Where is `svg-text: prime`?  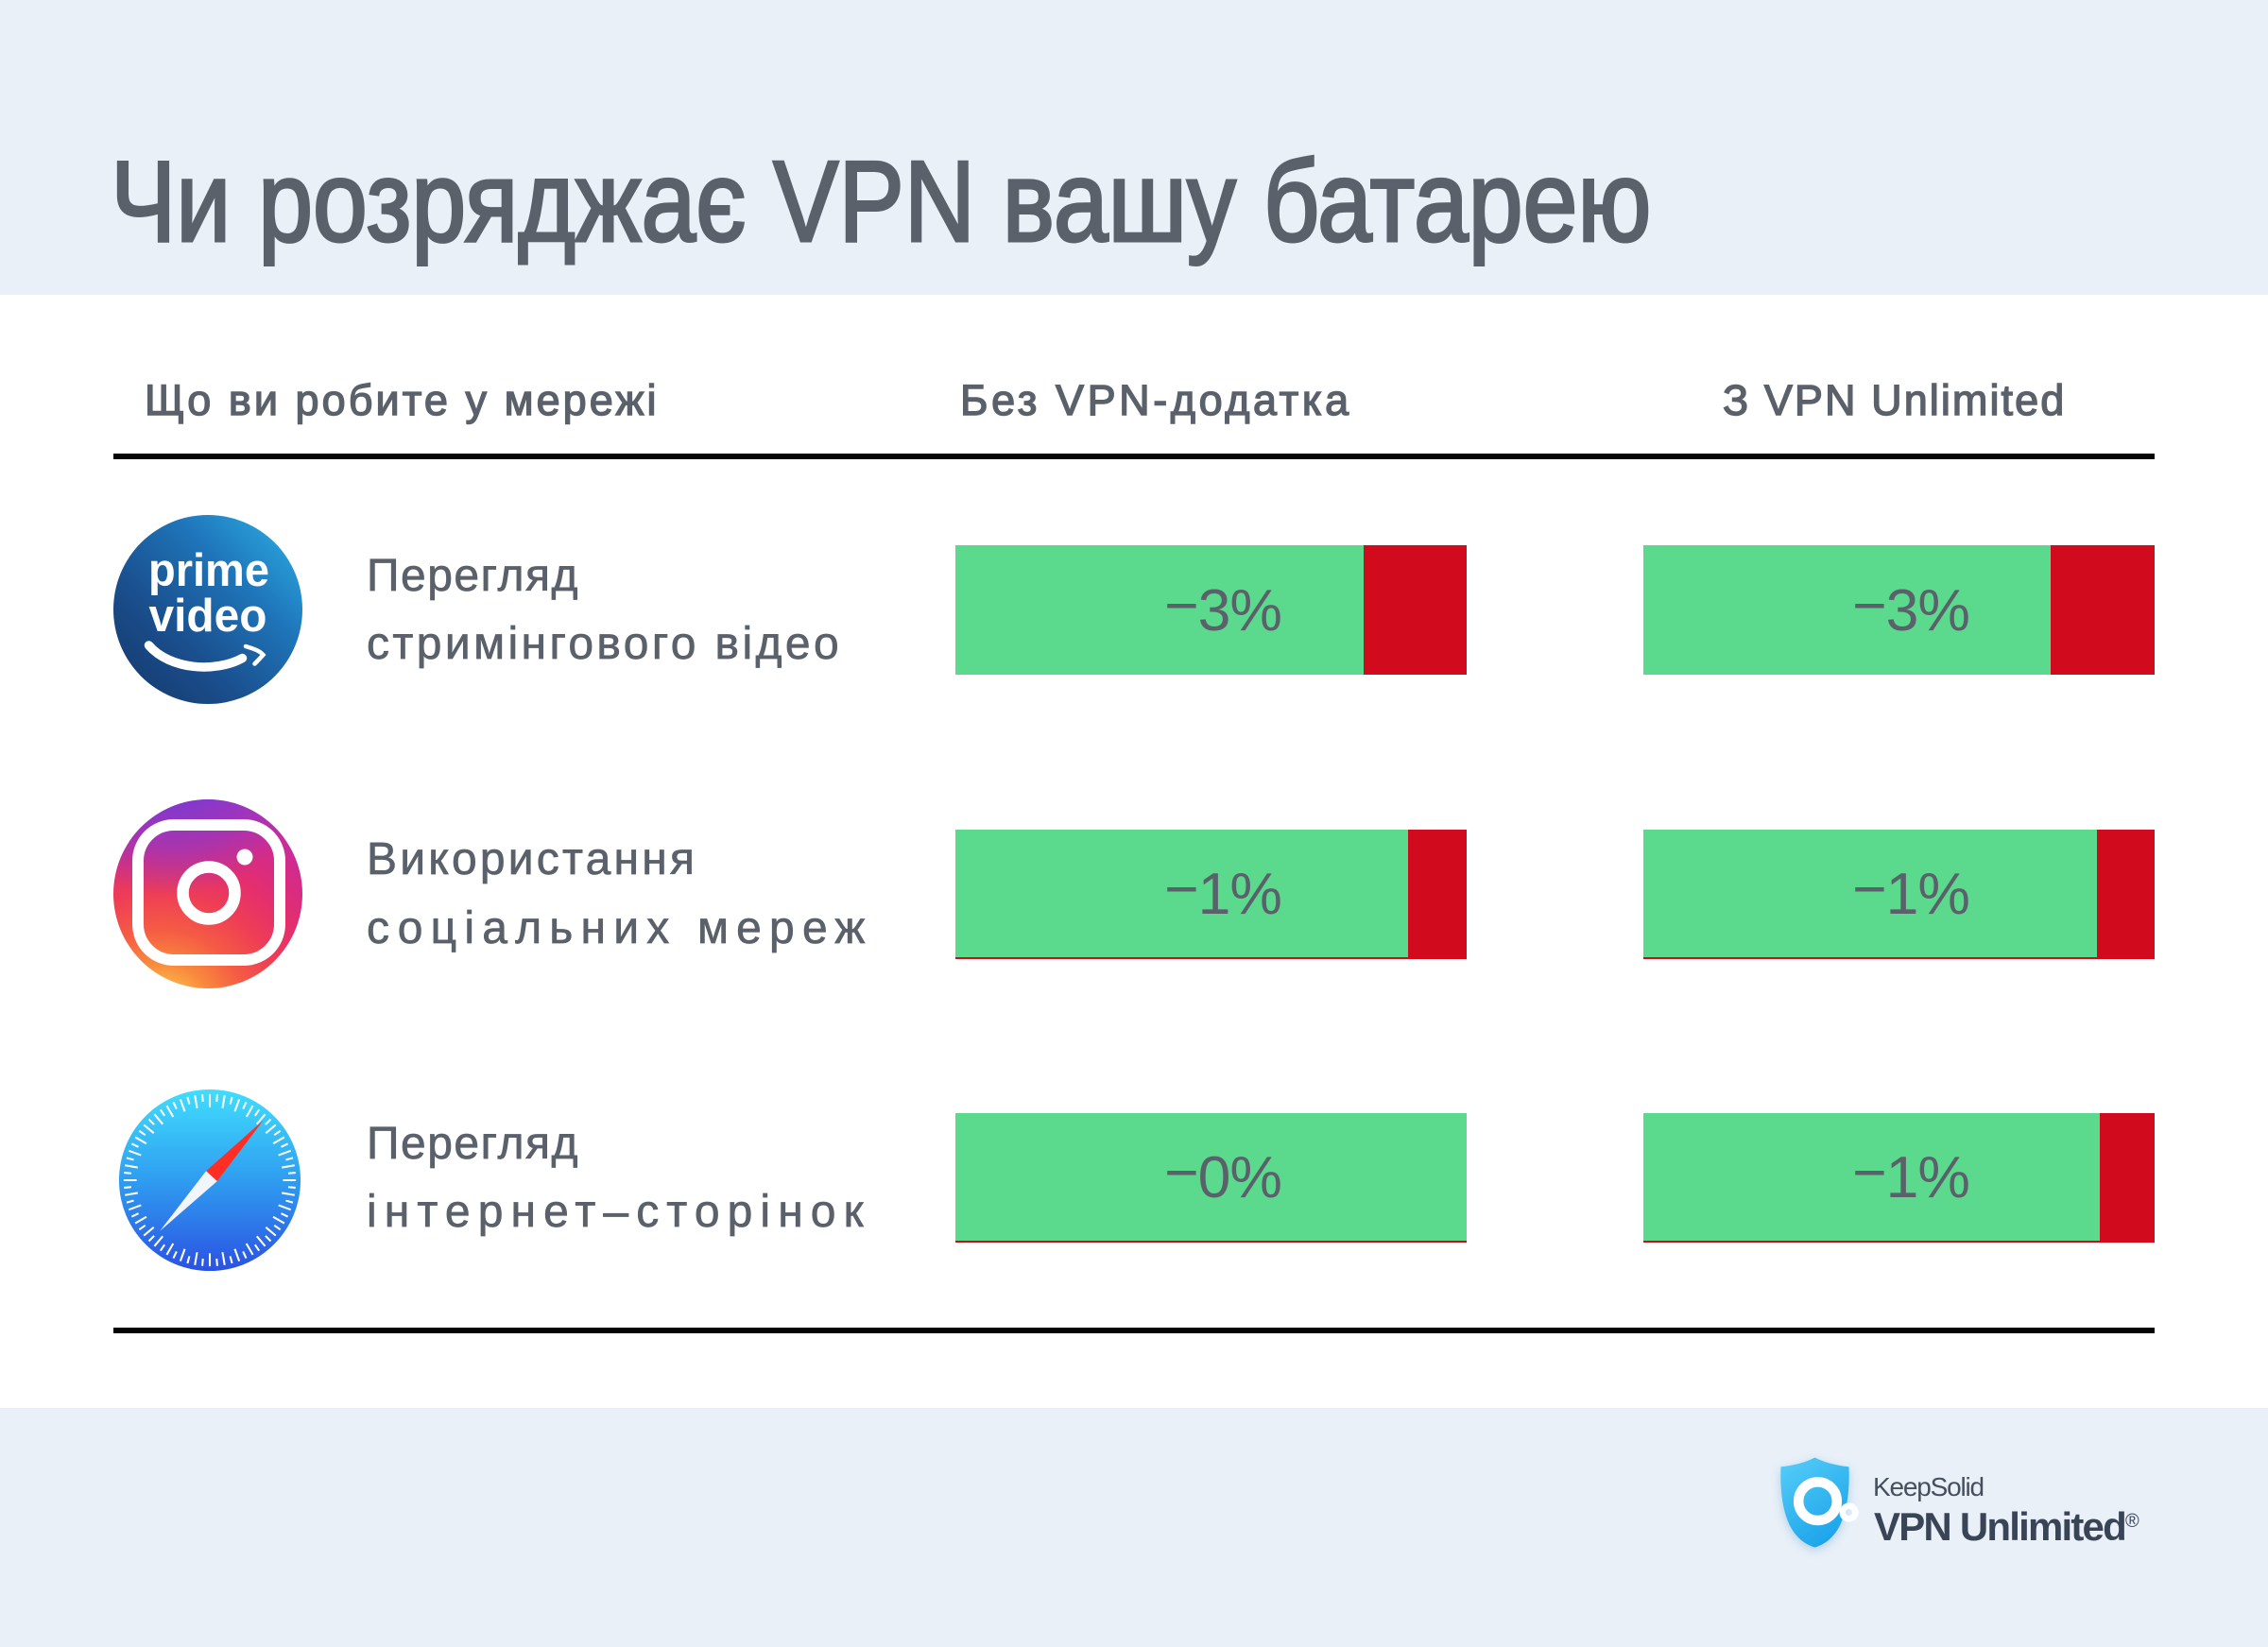
svg-text: prime is located at coordinates (208, 570).